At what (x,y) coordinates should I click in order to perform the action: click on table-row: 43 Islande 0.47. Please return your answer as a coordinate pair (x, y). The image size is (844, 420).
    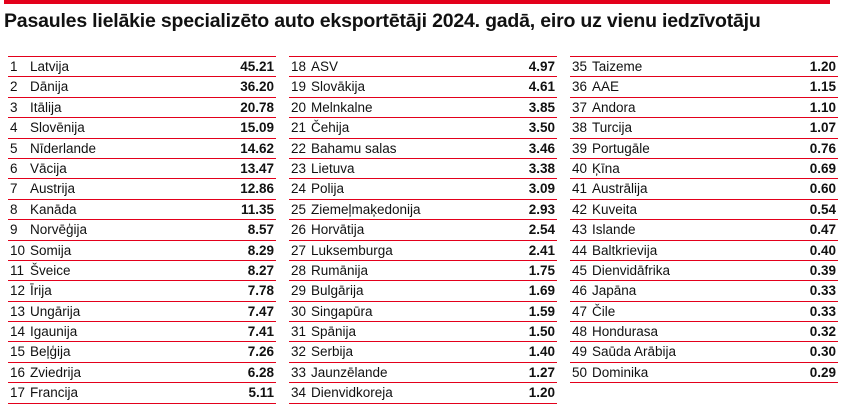
    Looking at the image, I should click on (704, 230).